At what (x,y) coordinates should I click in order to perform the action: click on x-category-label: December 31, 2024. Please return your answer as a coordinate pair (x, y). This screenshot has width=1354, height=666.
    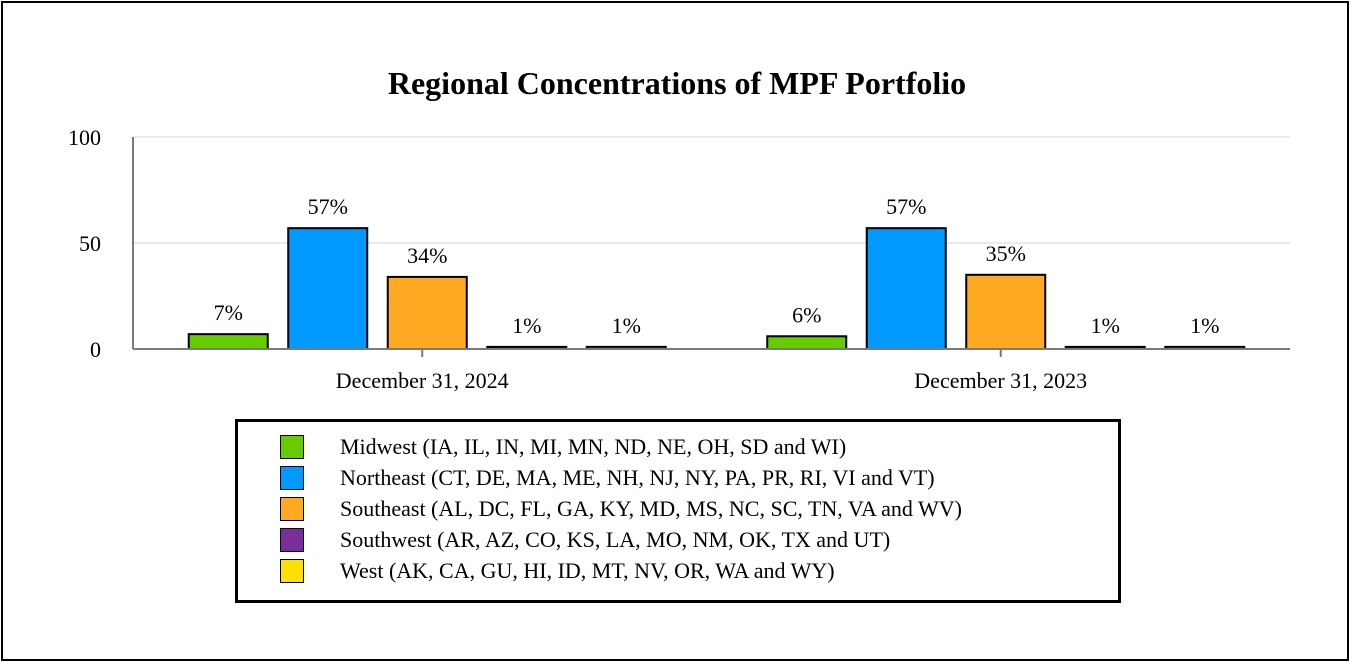
    Looking at the image, I should click on (422, 380).